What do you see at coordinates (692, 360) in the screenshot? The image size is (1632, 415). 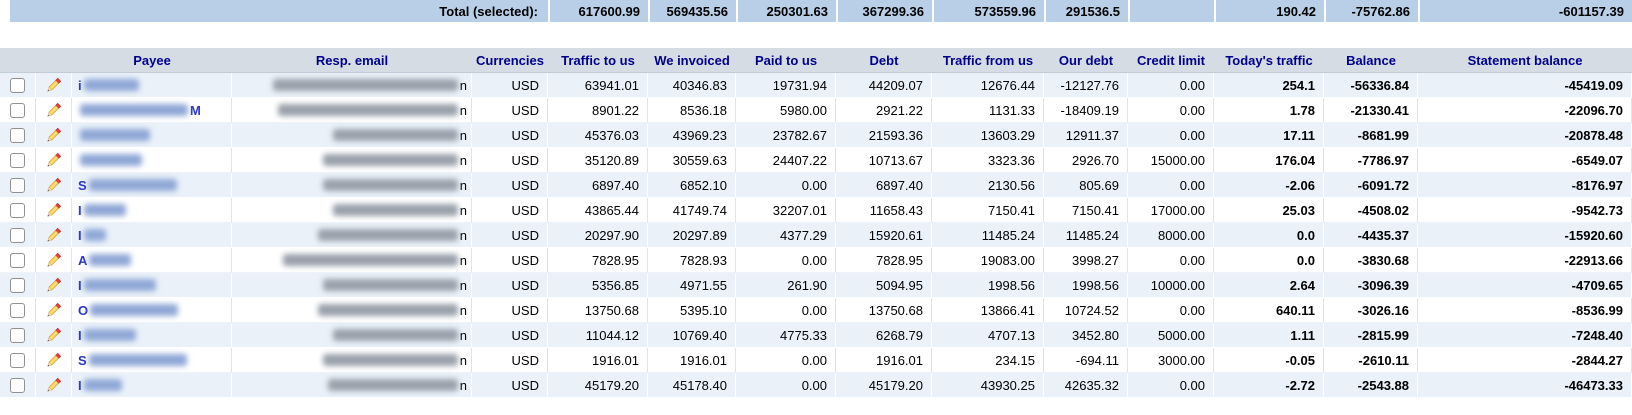 I see `we-invoiced-cell: 1916.01` at bounding box center [692, 360].